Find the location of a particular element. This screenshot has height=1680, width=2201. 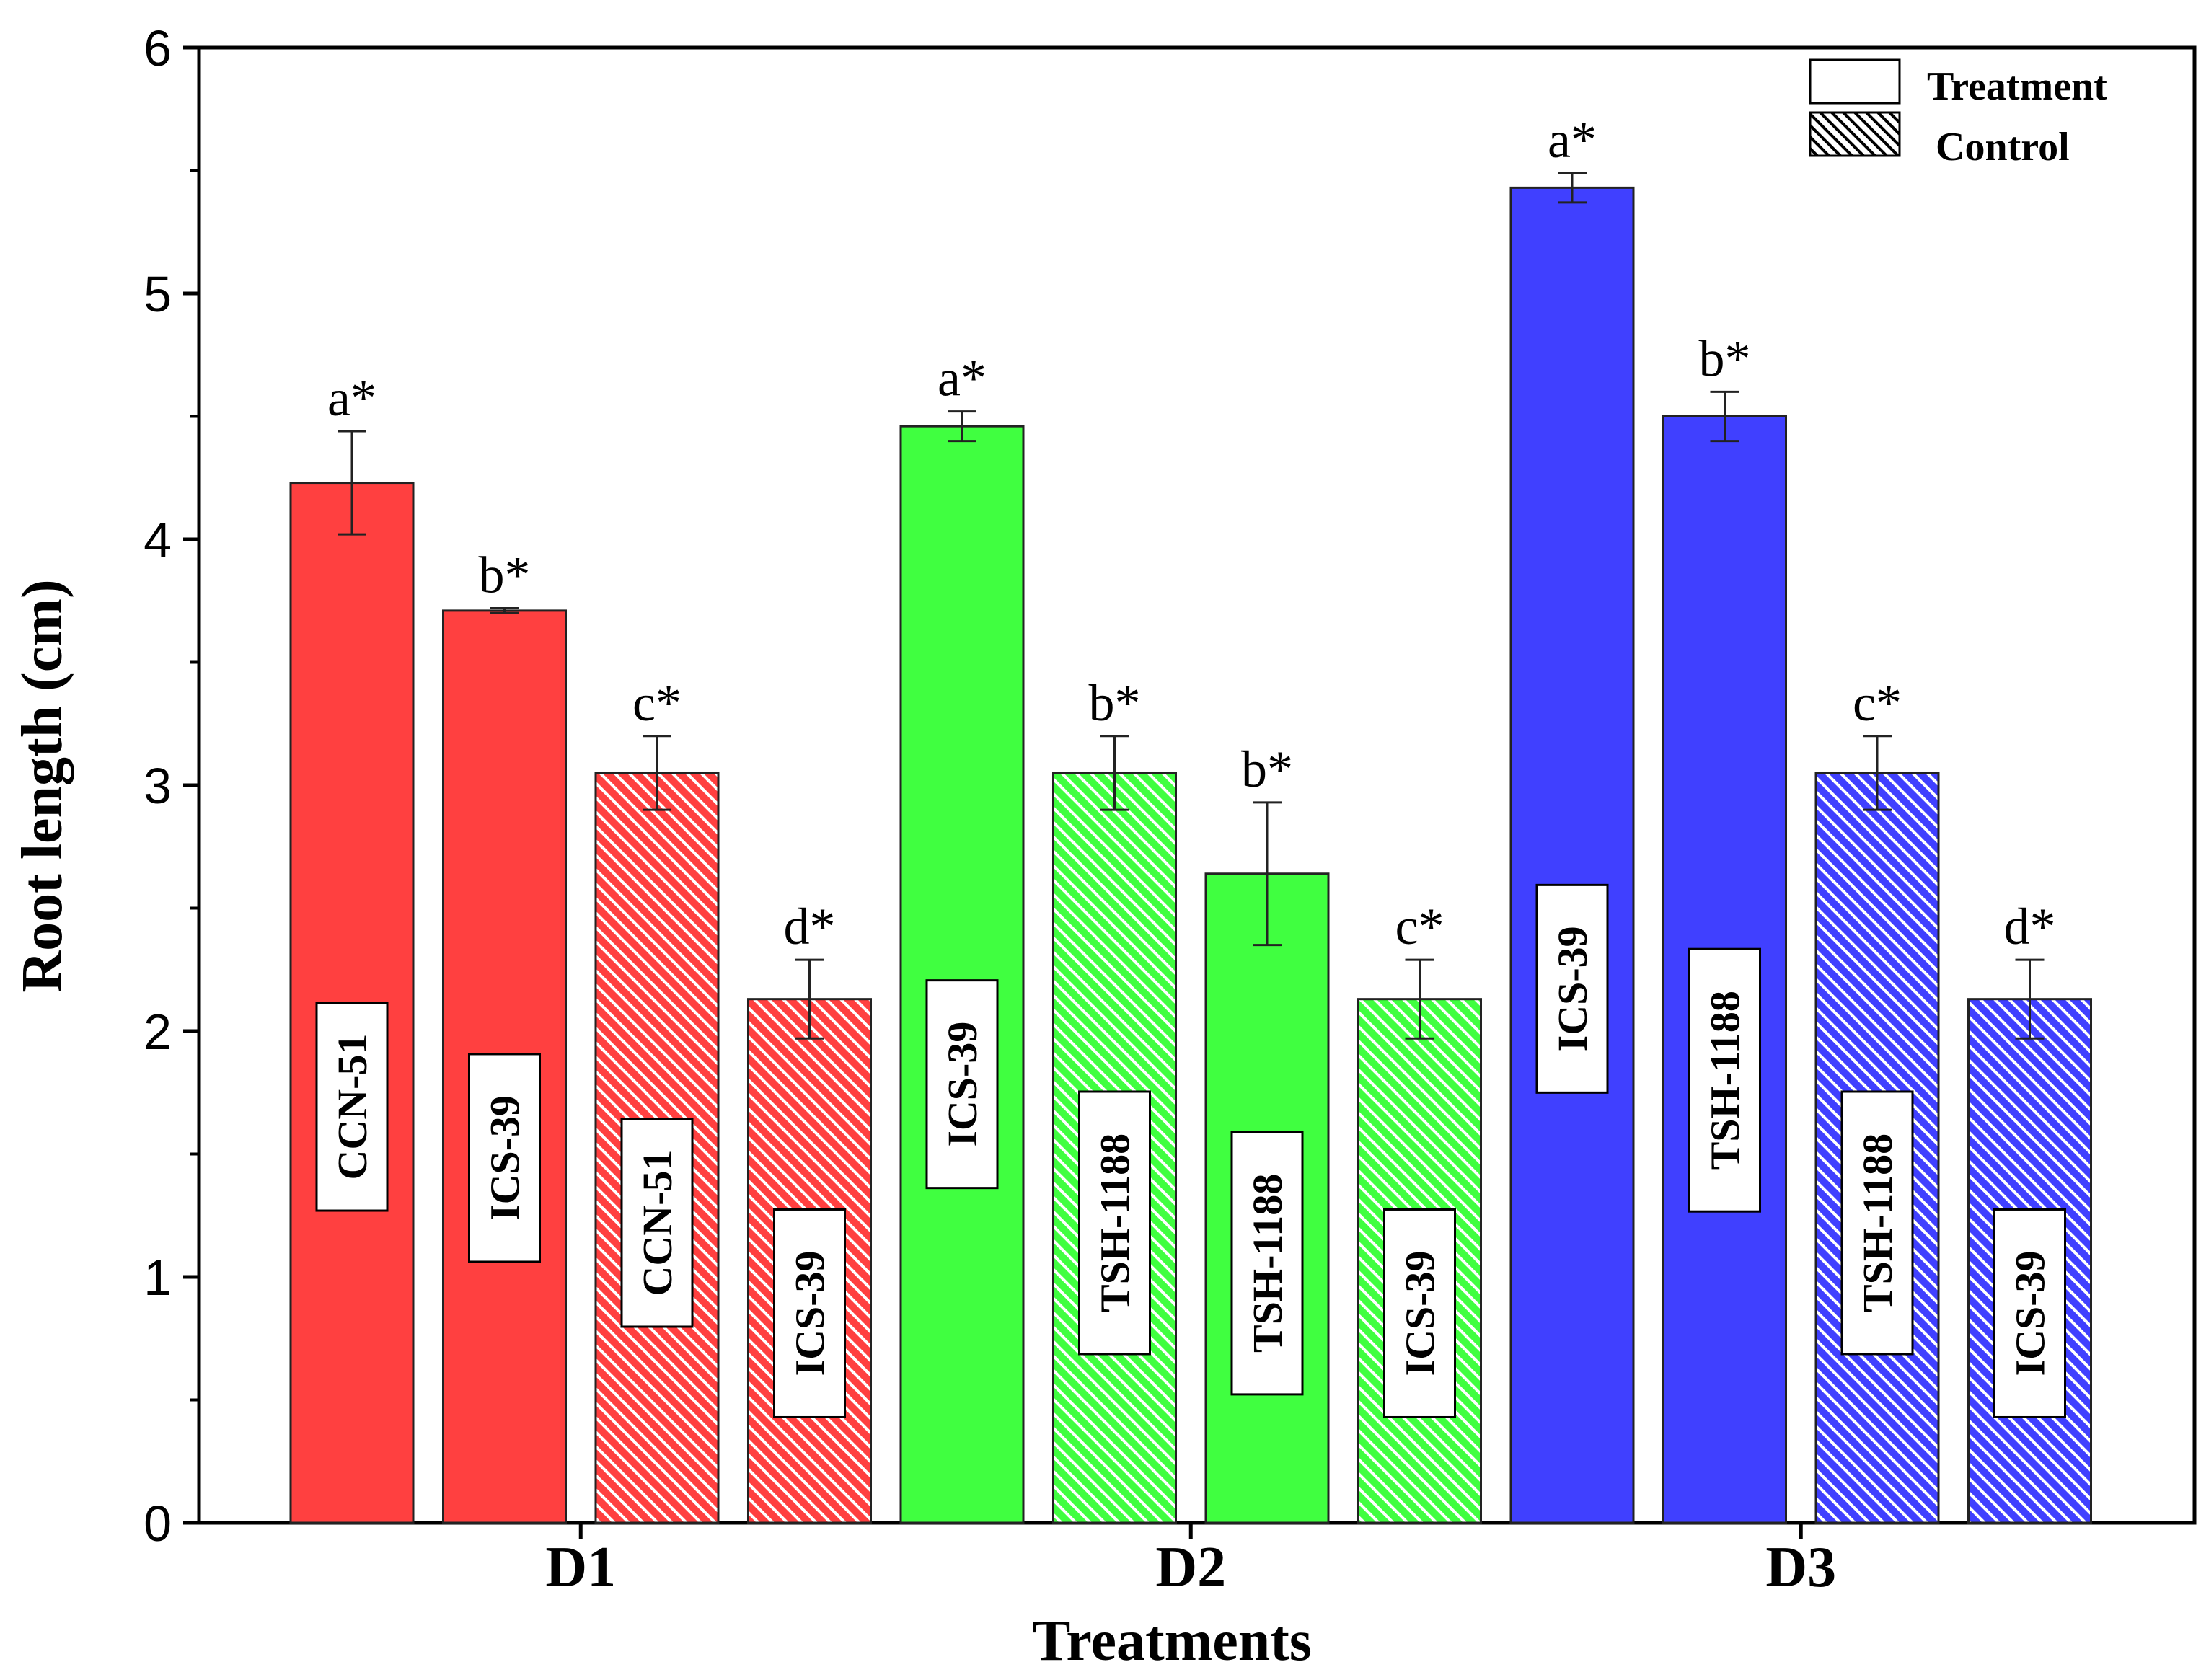

x-group-label: D3 is located at coordinates (1801, 1567).